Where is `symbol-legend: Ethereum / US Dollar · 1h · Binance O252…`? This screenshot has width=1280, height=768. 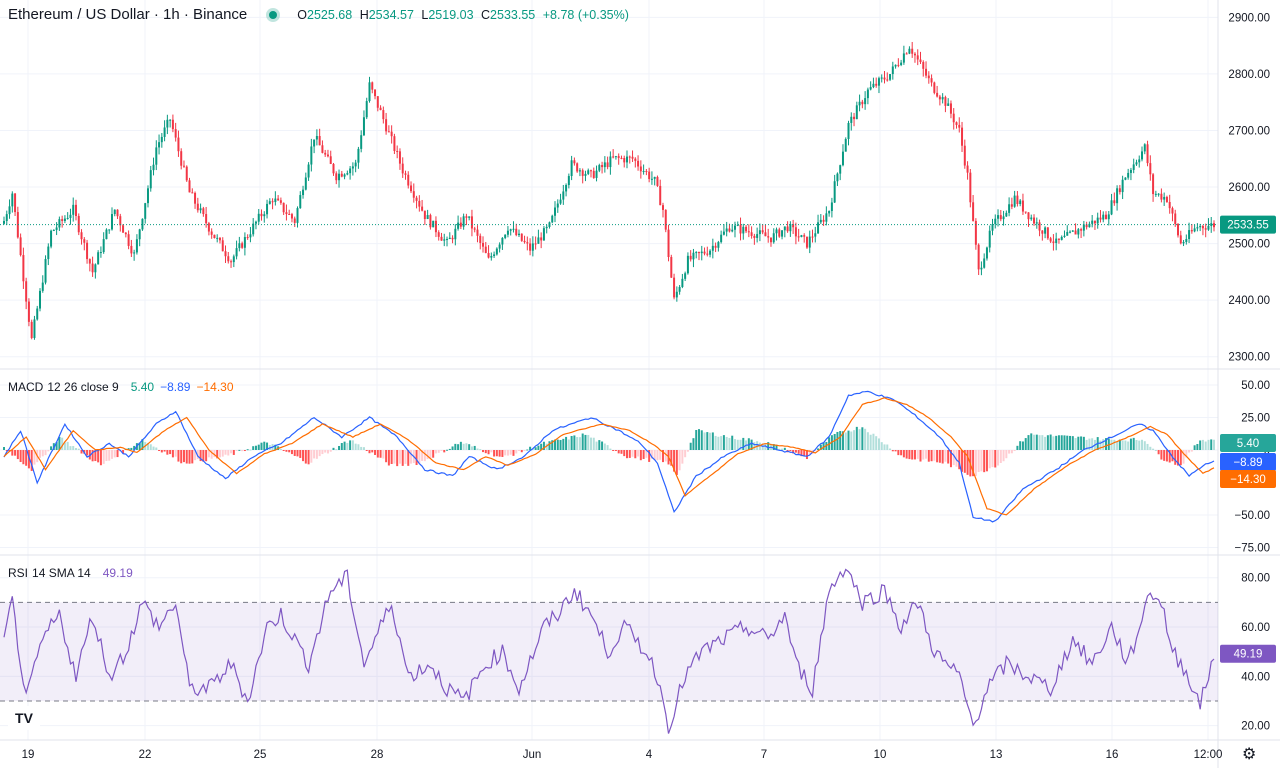
symbol-legend: Ethereum / US Dollar · 1h · Binance O252… is located at coordinates (318, 14).